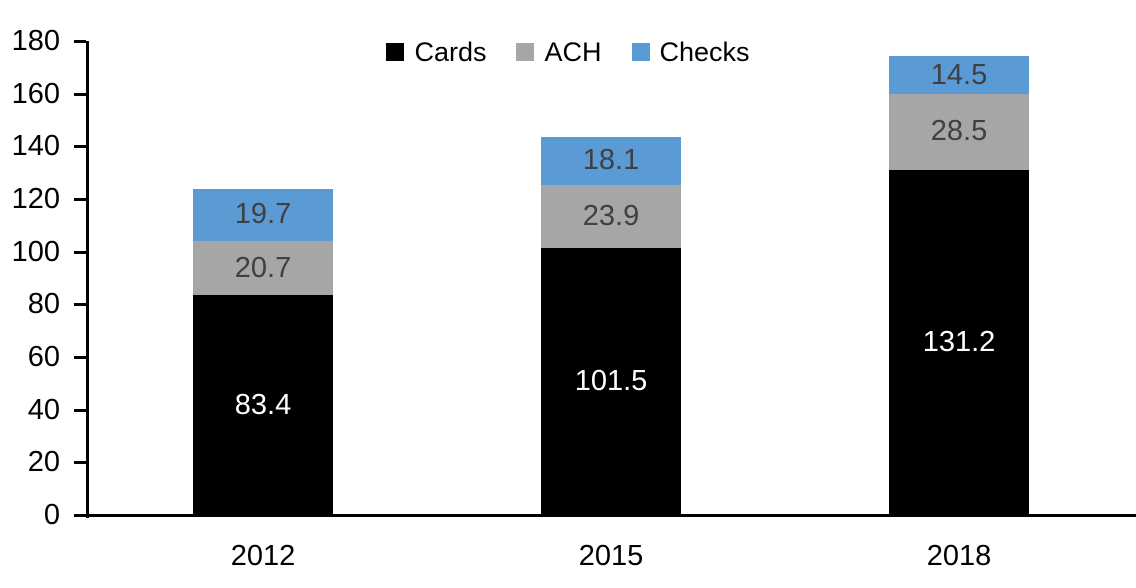  What do you see at coordinates (35, 41) in the screenshot?
I see `y-tick-label: 180` at bounding box center [35, 41].